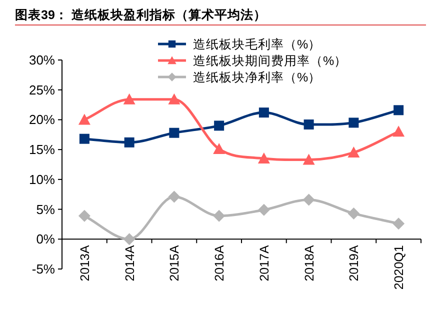 This screenshot has width=434, height=333. Describe the element at coordinates (257, 44) in the screenshot. I see `legend-label: 造纸板块毛利率（%）` at that location.